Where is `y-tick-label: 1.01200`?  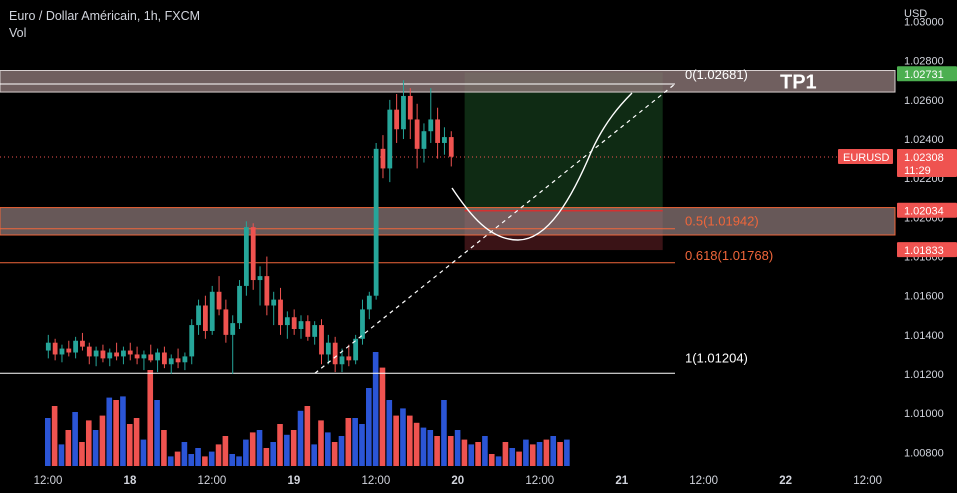 y-tick-label: 1.01200 is located at coordinates (924, 375).